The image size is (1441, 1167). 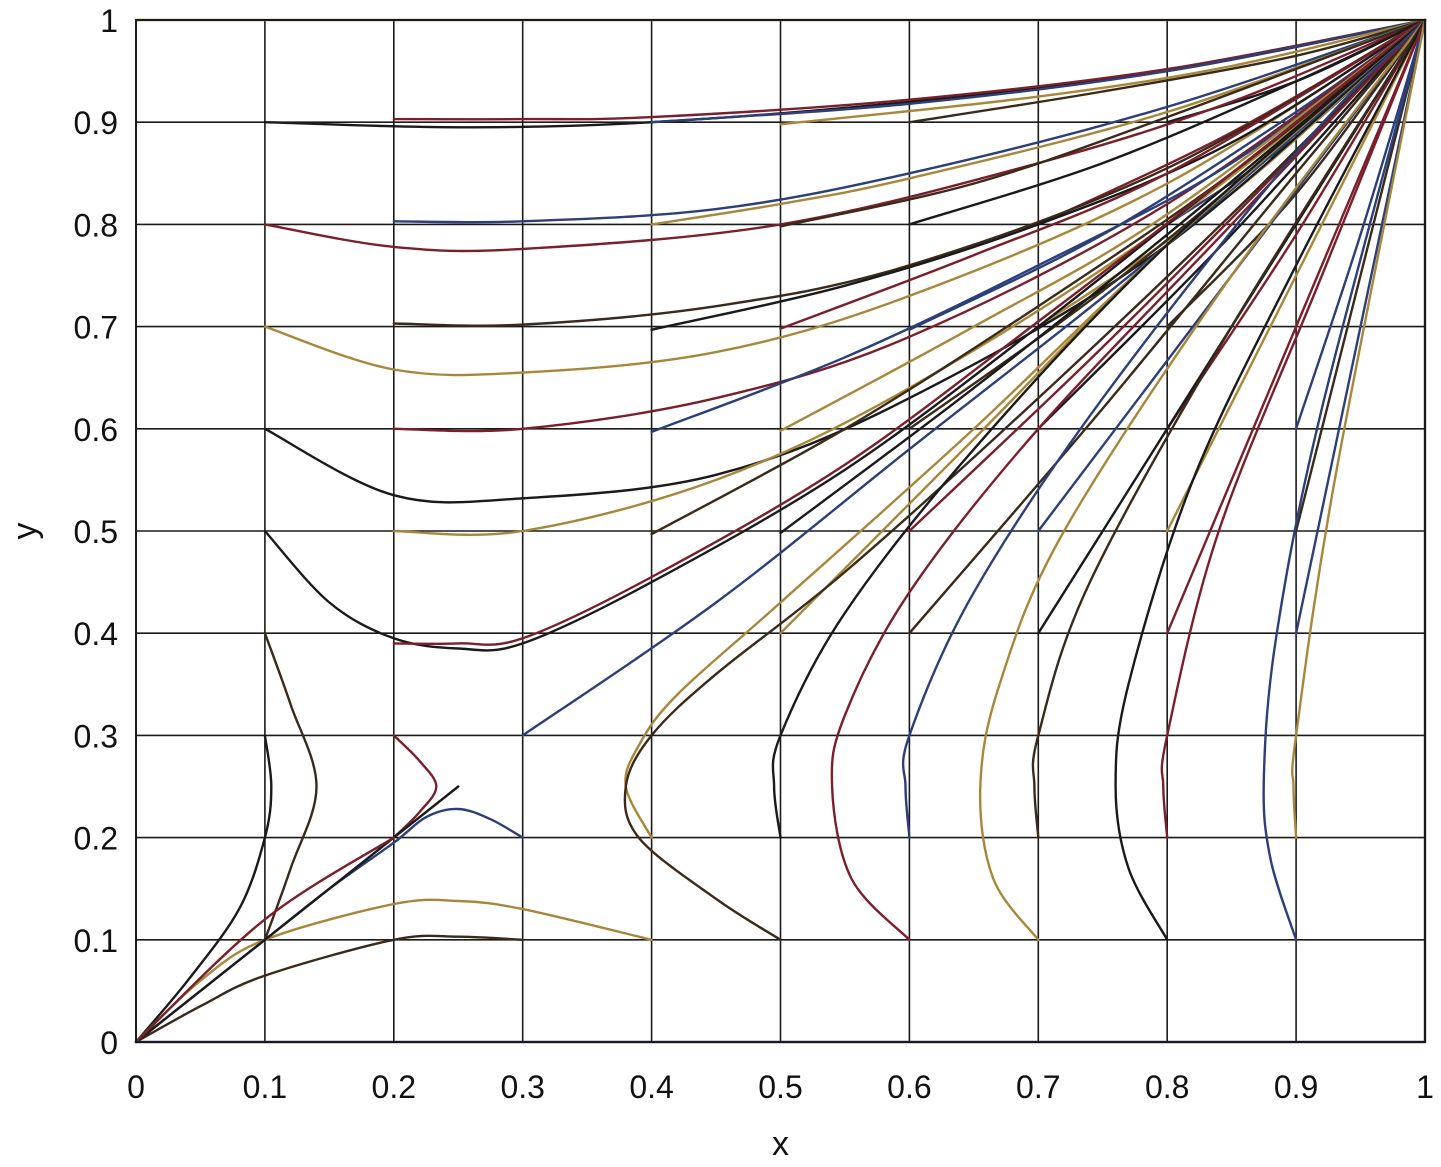 I want to click on x-tick-label: 0.4, so click(x=651, y=1087).